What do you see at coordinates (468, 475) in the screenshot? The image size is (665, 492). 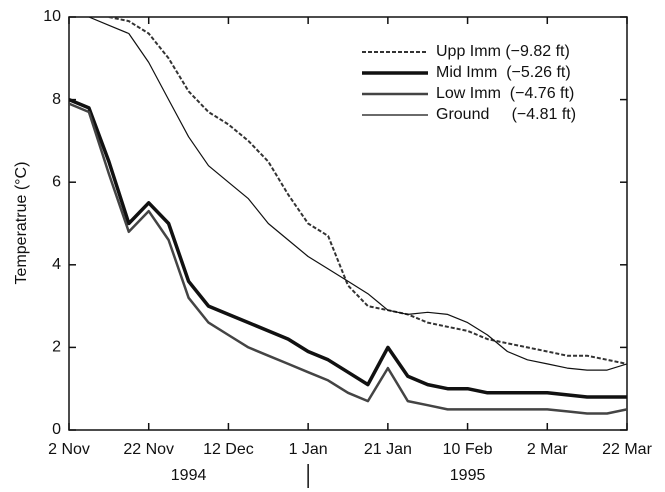 I see `year-label: 1995` at bounding box center [468, 475].